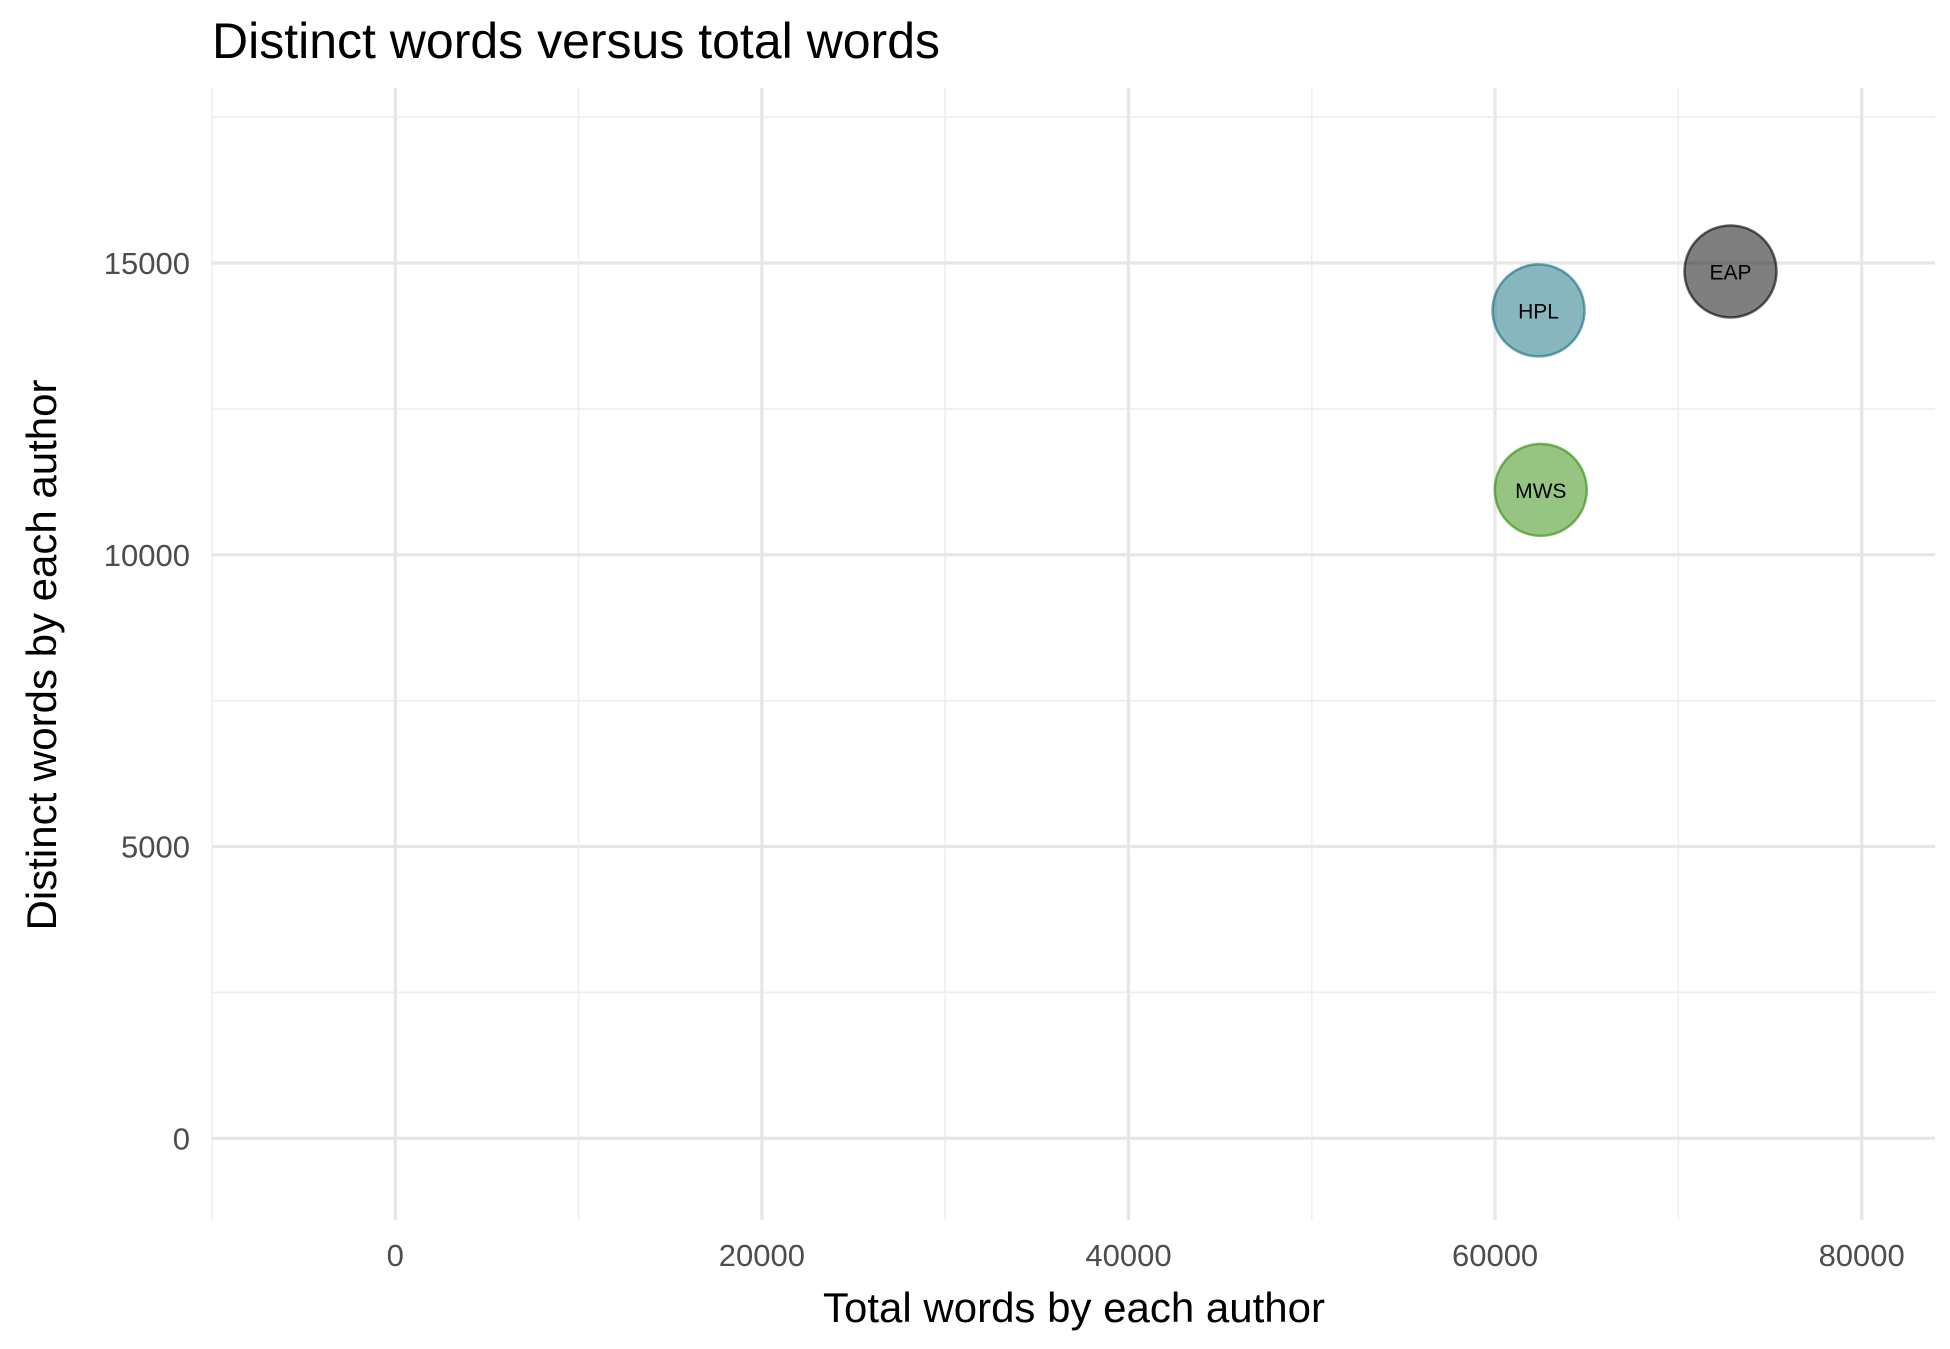 The width and height of the screenshot is (1950, 1349). Describe the element at coordinates (147, 701) in the screenshot. I see `y-tick-labels: 0 5000 10000 15000` at that location.